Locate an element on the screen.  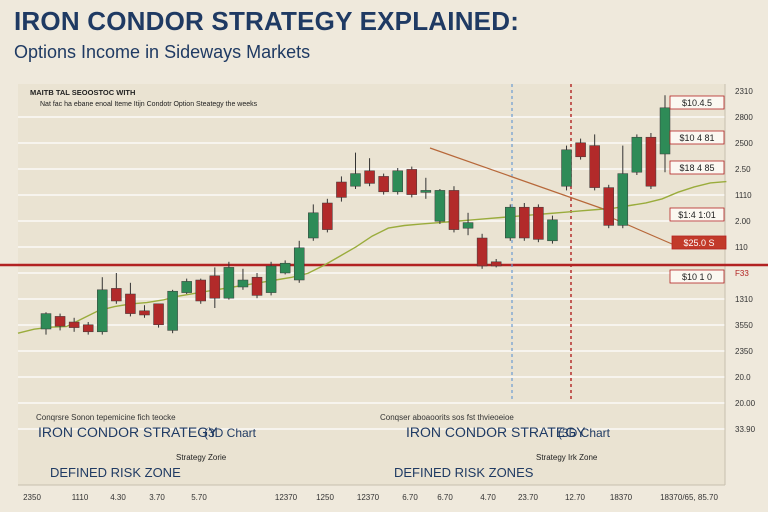
y-tick-label: 20.0 is located at coordinates (743, 377).